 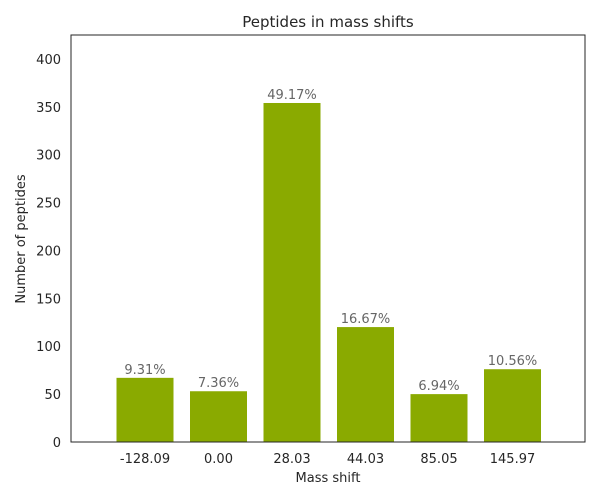 I want to click on data-label-0.00: 7.36%, so click(x=218, y=383).